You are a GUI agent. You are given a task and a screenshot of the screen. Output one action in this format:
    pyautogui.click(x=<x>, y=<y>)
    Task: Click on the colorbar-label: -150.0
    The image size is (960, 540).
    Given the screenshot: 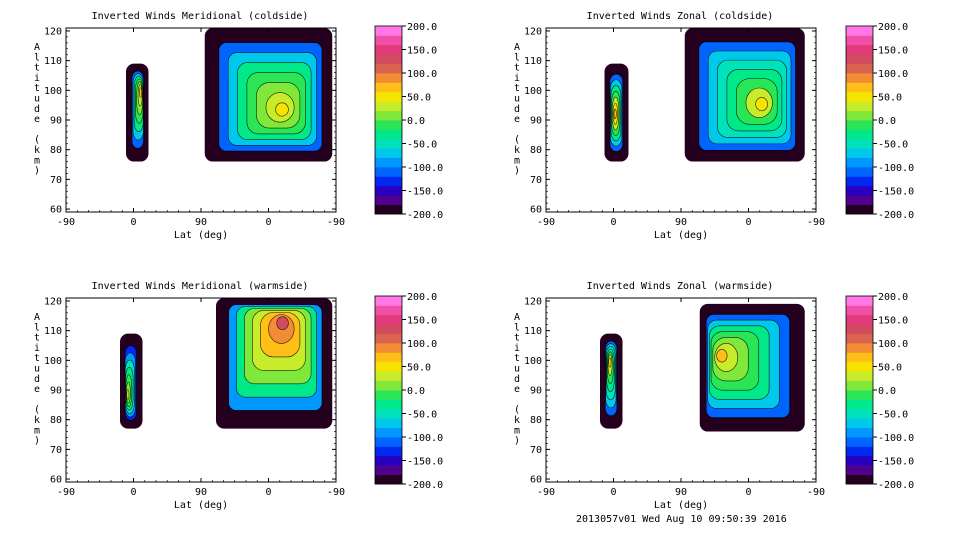 What is the action you would take?
    pyautogui.click(x=896, y=192)
    